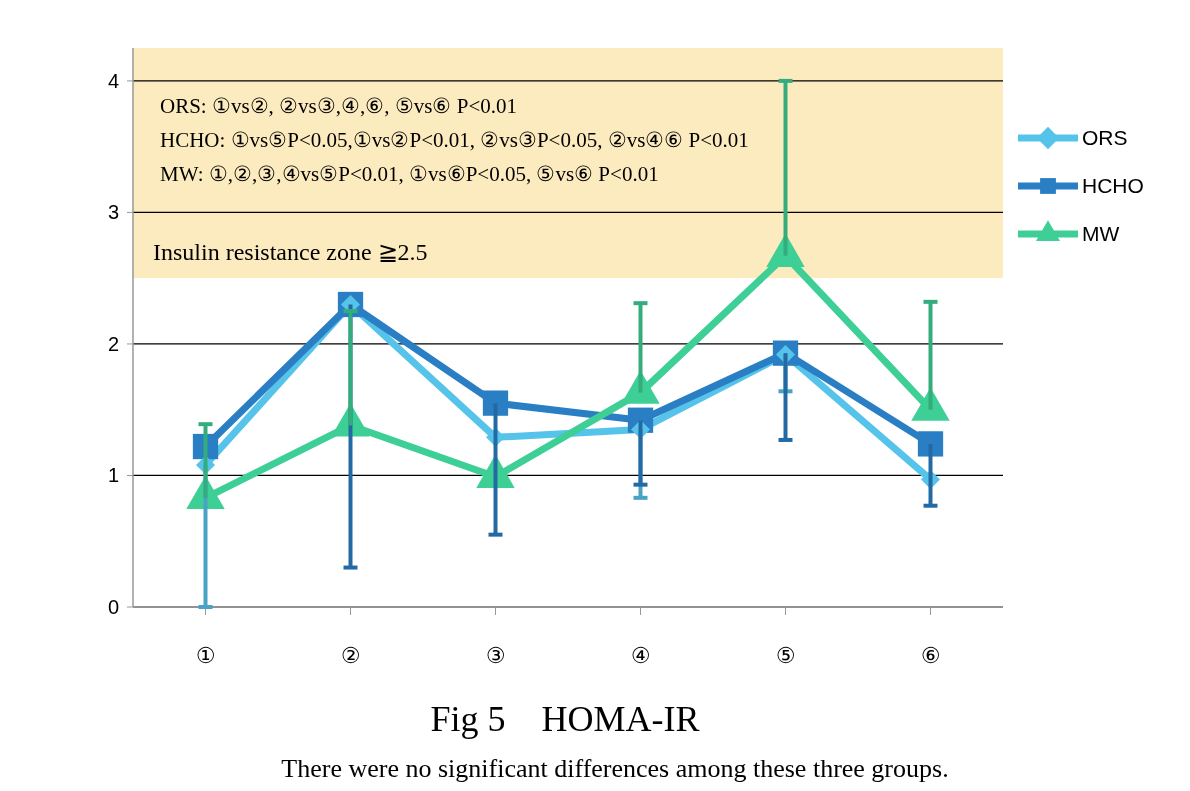 Image resolution: width=1190 pixels, height=791 pixels. What do you see at coordinates (930, 655) in the screenshot?
I see `x-tick-label: ⑥` at bounding box center [930, 655].